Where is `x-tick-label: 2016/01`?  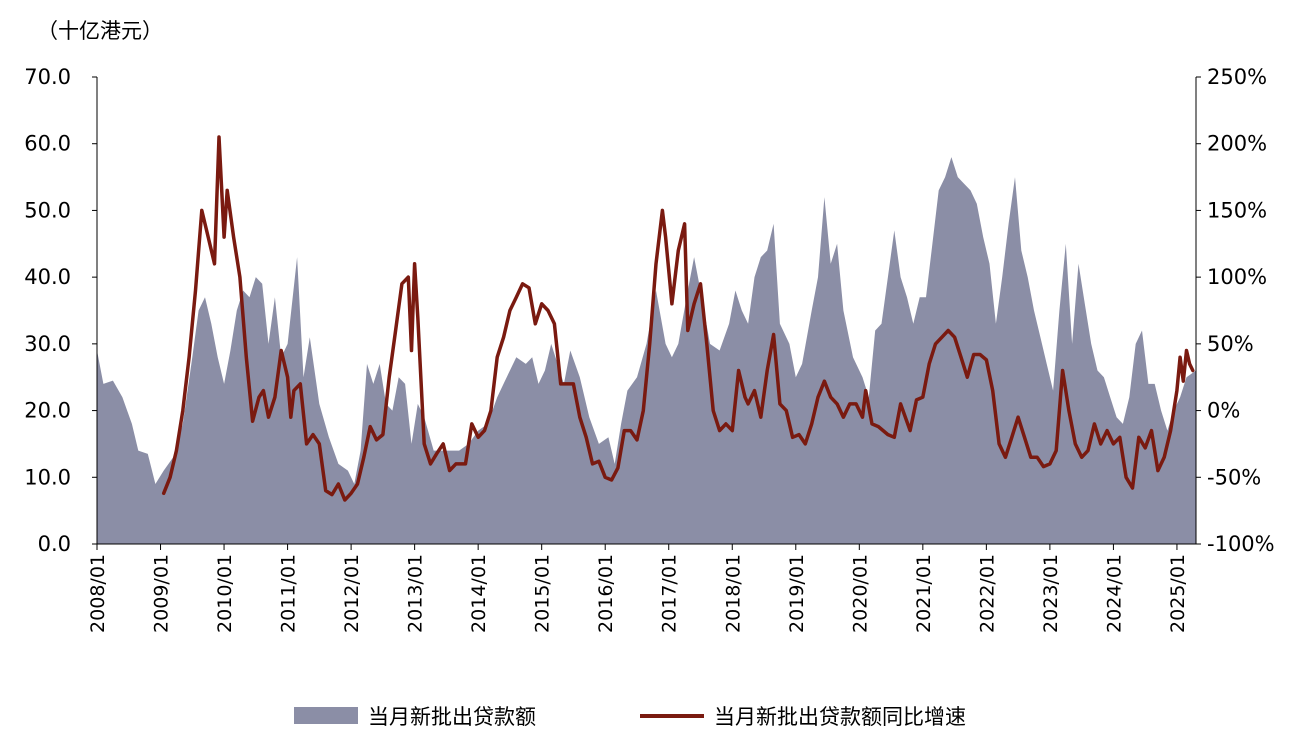
x-tick-label: 2016/01 is located at coordinates (606, 593).